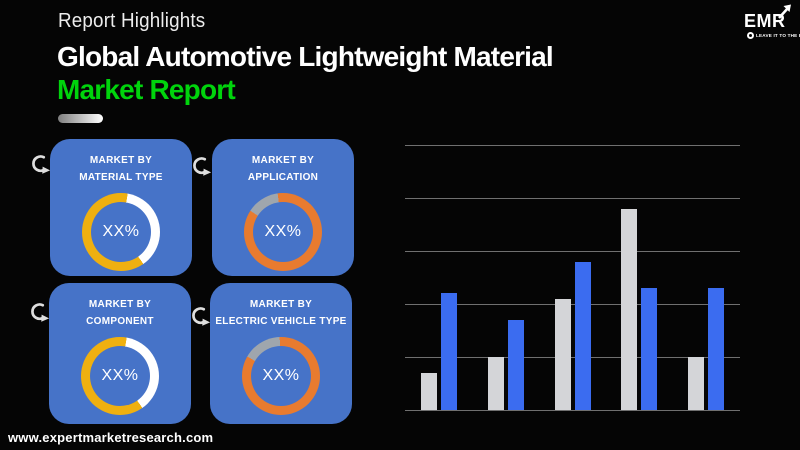 The height and width of the screenshot is (450, 800). What do you see at coordinates (132, 21) in the screenshot?
I see `eyebrow-label: Report Highlights` at bounding box center [132, 21].